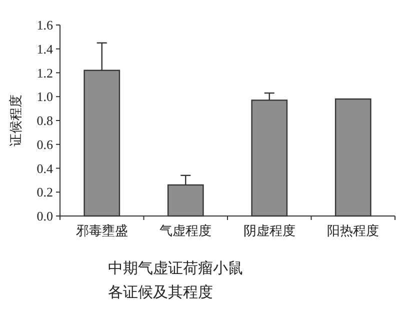 The image size is (400, 325). I want to click on y-tick-label: 0.4, so click(45, 168).